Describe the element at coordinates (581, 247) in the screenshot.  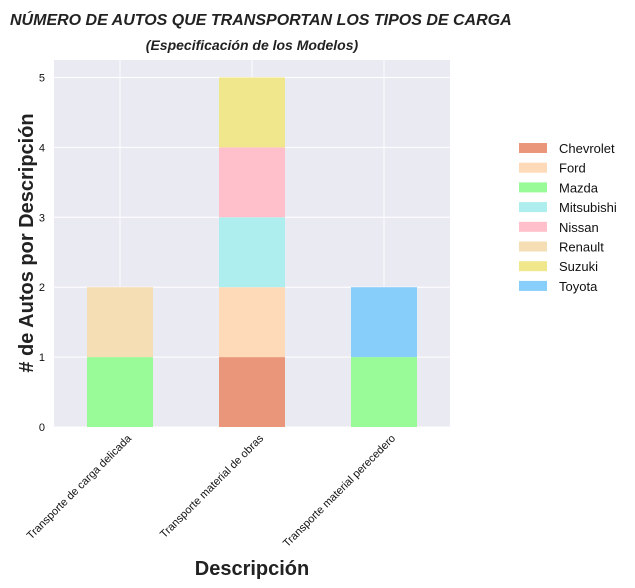
I see `legend-label: Renault` at that location.